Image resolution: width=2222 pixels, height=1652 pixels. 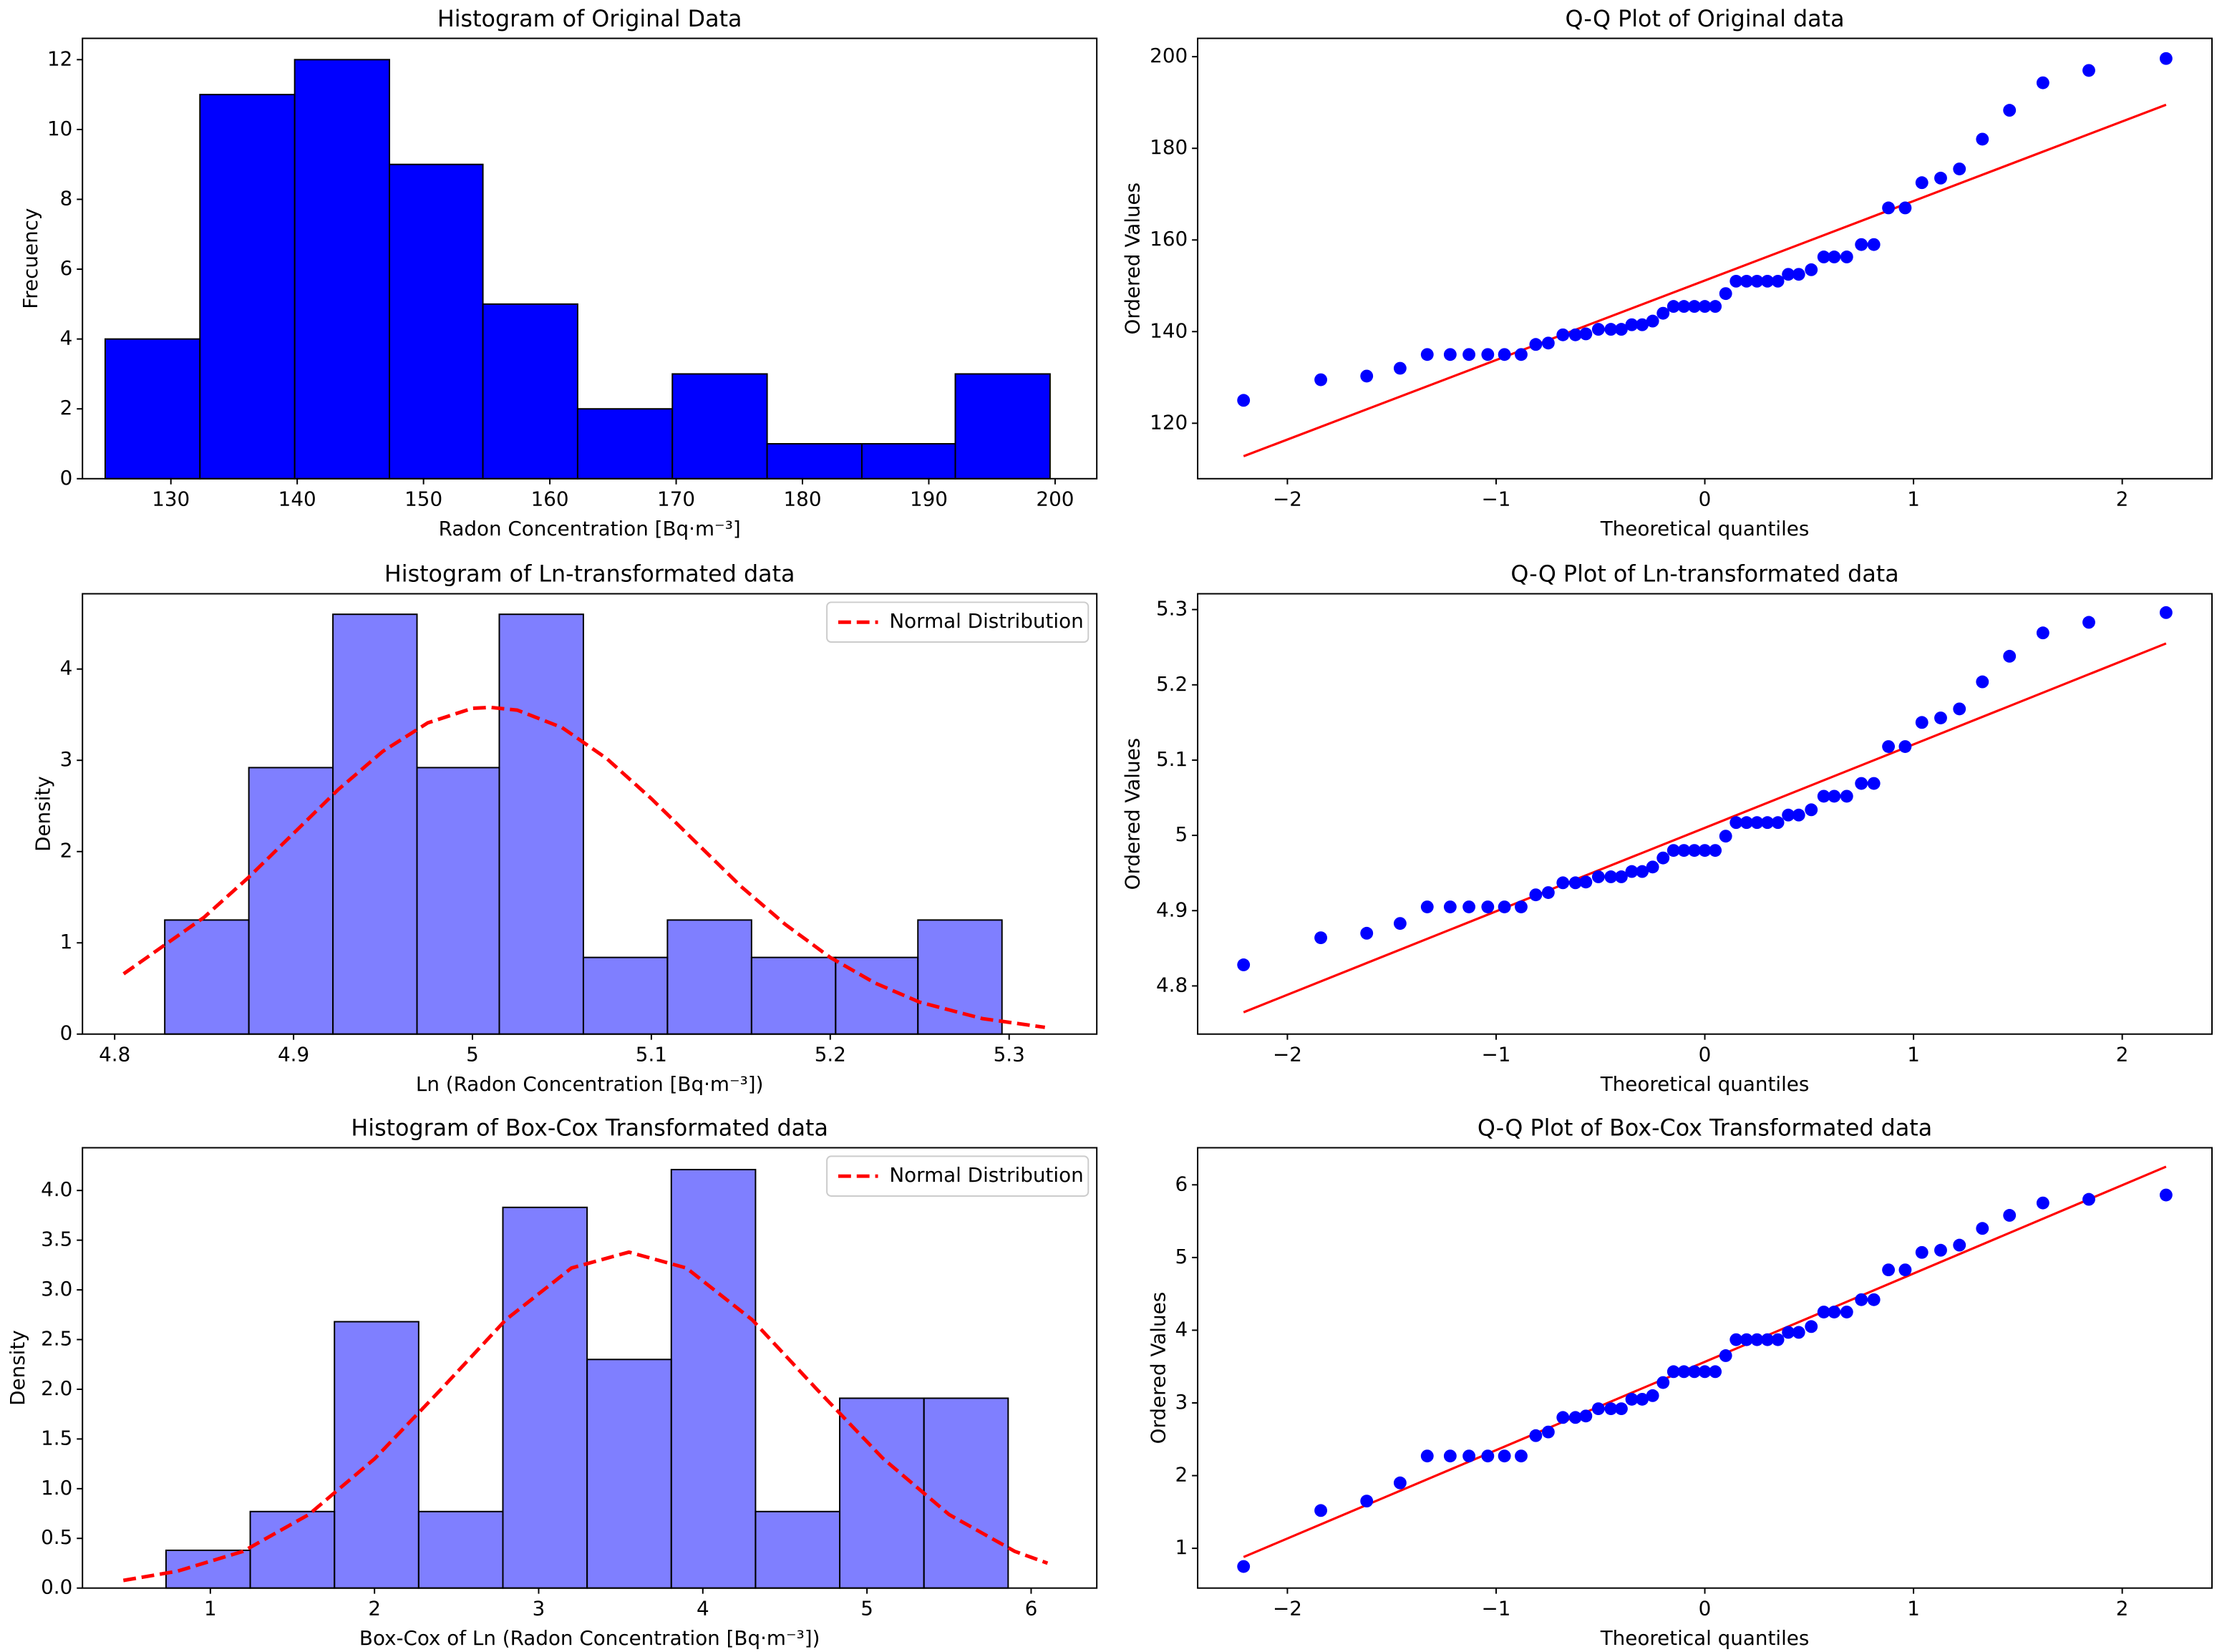 I want to click on x-tick-label: 4.8, so click(x=114, y=1054).